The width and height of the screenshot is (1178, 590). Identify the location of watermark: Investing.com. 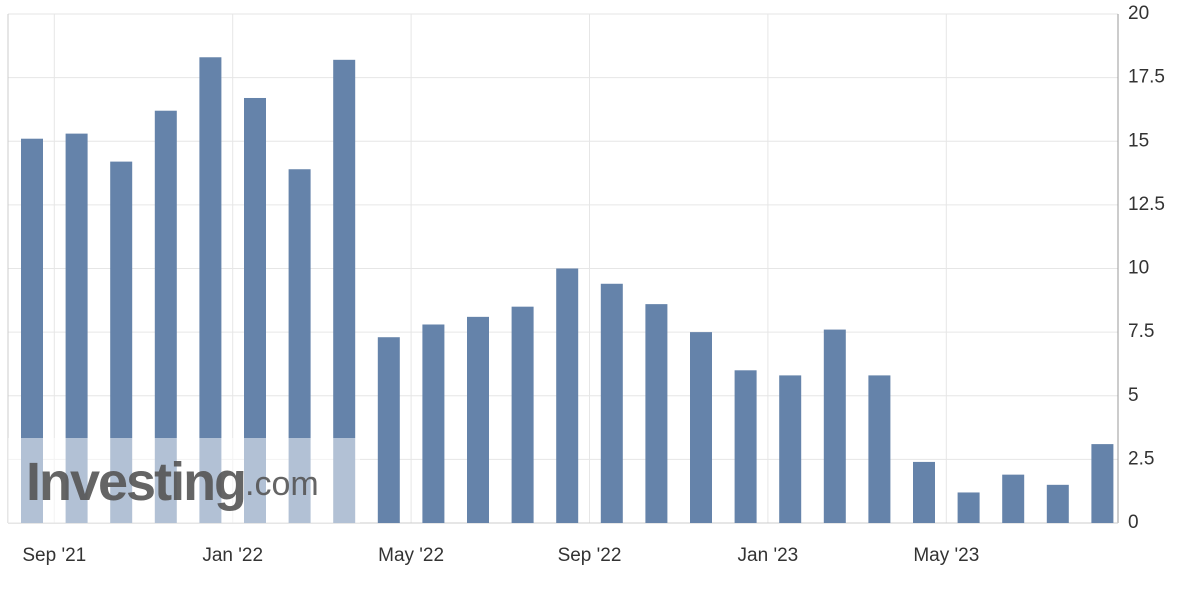
(172, 482).